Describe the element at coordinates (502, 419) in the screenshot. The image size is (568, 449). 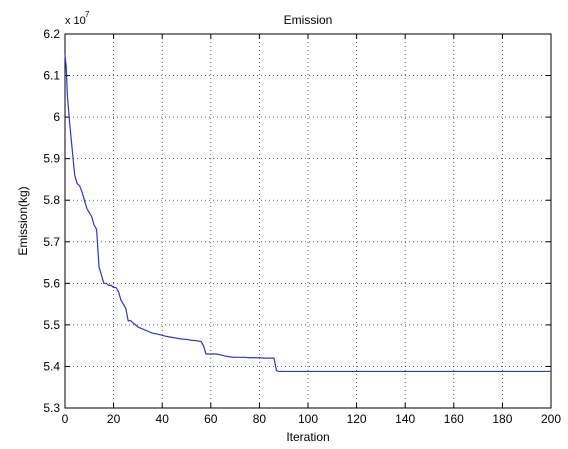
I see `x-tick-label: 180` at that location.